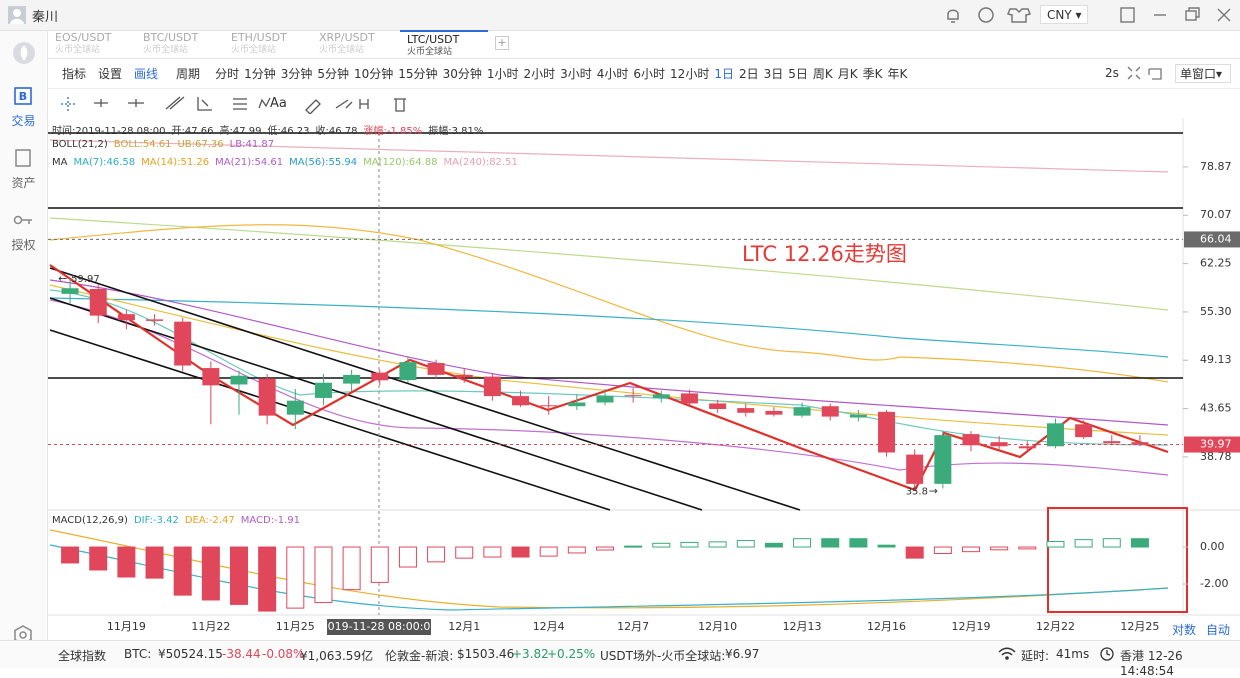  What do you see at coordinates (379, 627) in the screenshot?
I see `crosshair-label-bg` at bounding box center [379, 627].